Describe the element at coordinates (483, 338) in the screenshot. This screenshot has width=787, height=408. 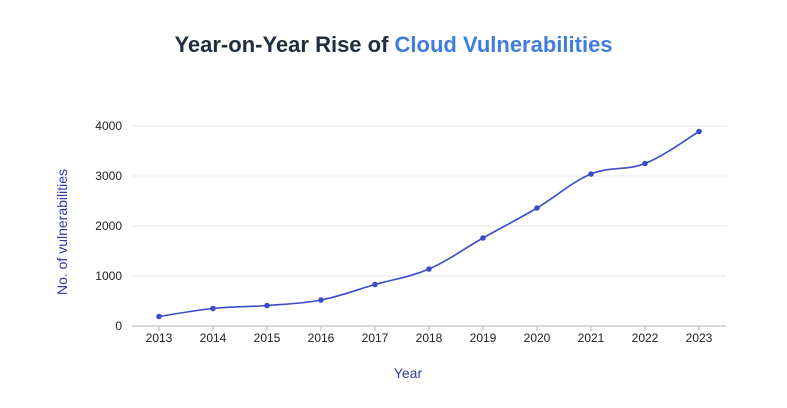
I see `x-tick-label: 2019` at that location.